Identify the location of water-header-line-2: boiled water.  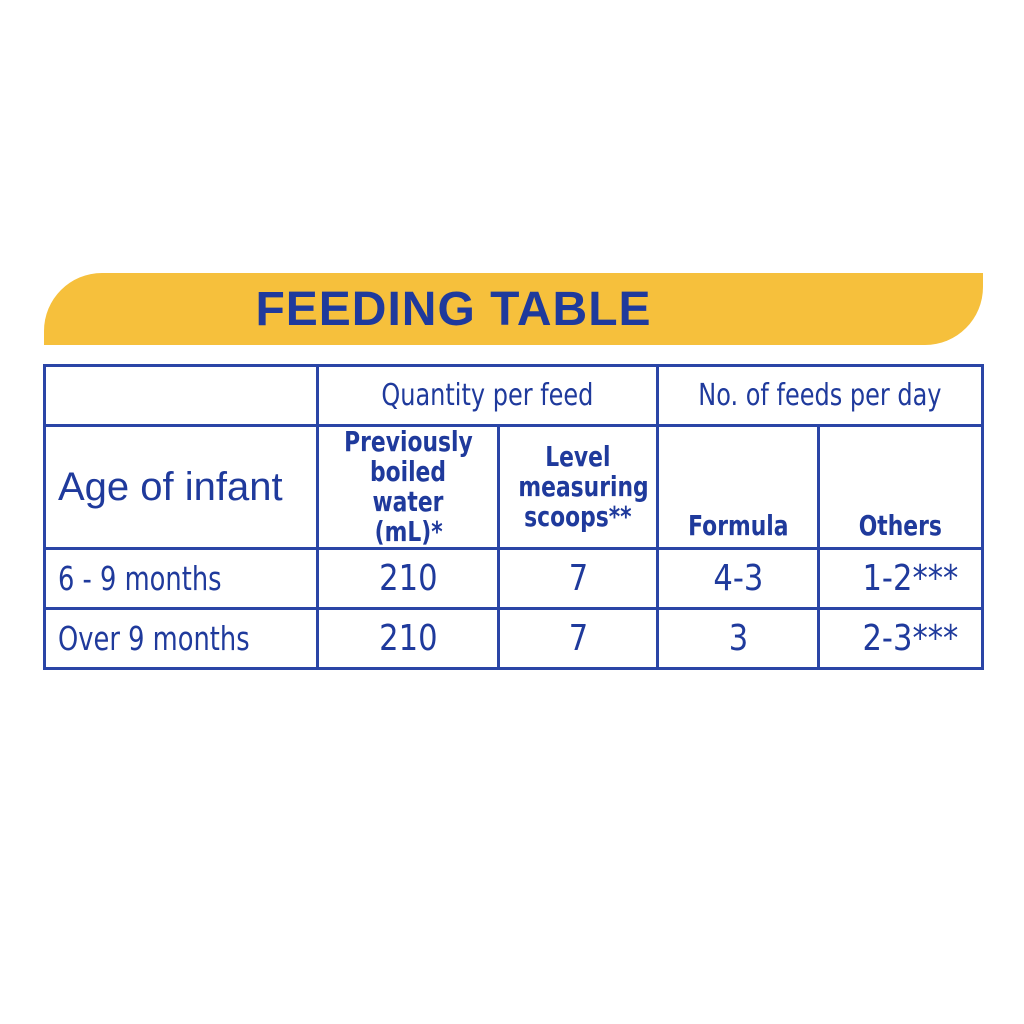
(408, 486).